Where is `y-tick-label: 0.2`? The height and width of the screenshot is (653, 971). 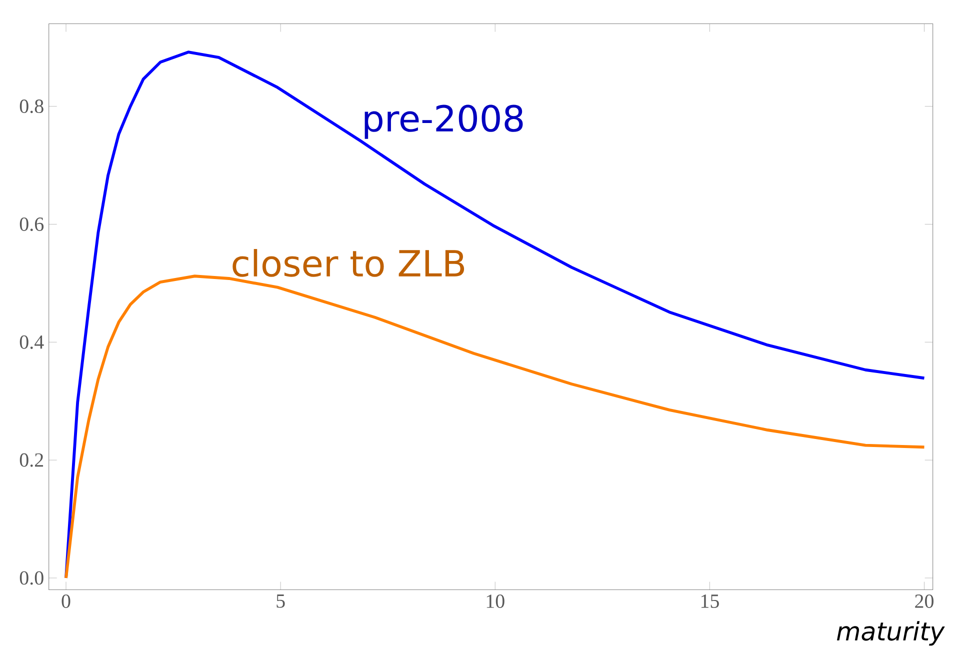 y-tick-label: 0.2 is located at coordinates (32, 460).